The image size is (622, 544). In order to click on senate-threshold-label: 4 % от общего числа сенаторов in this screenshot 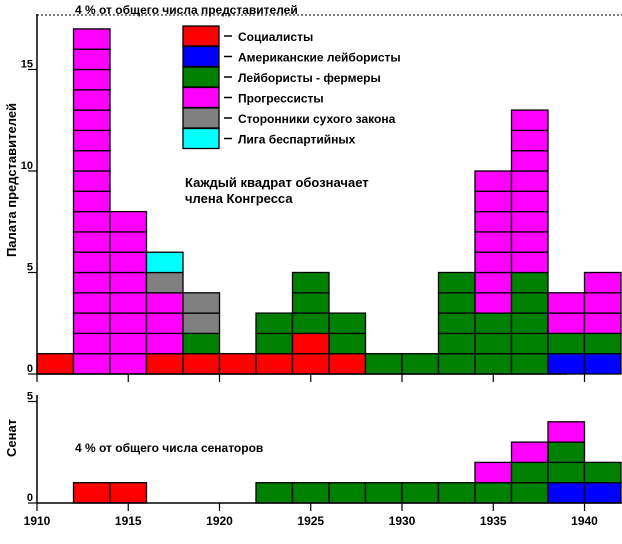, I will do `click(169, 448)`.